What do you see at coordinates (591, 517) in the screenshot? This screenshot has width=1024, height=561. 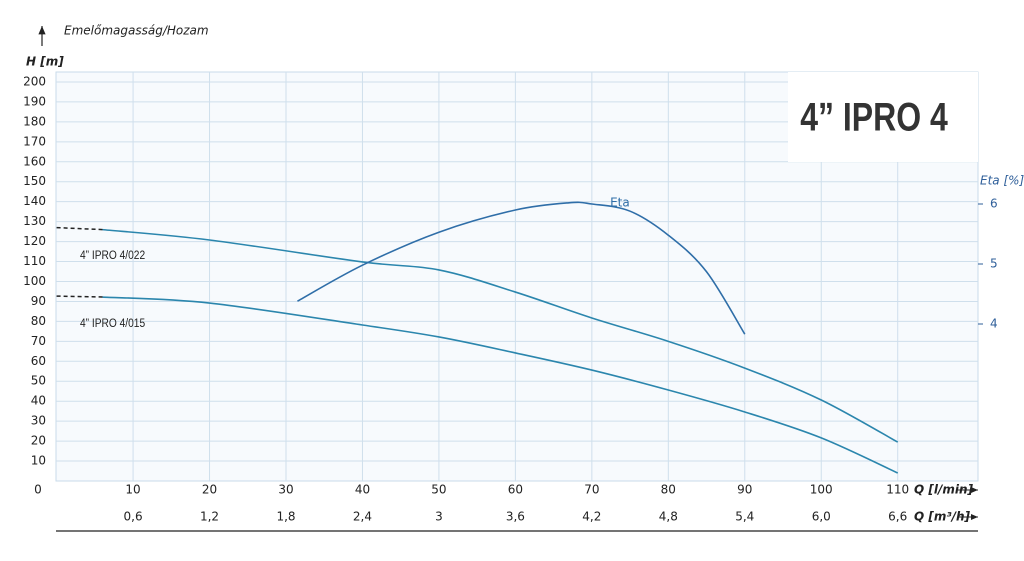 I see `x2-tick-label: 4,2` at bounding box center [591, 517].